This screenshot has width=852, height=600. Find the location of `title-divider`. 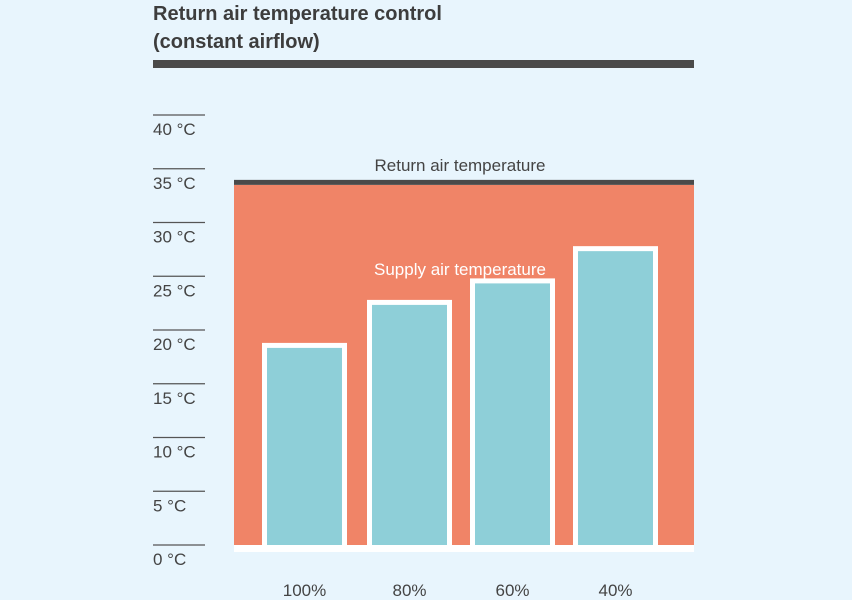

title-divider is located at coordinates (423, 64).